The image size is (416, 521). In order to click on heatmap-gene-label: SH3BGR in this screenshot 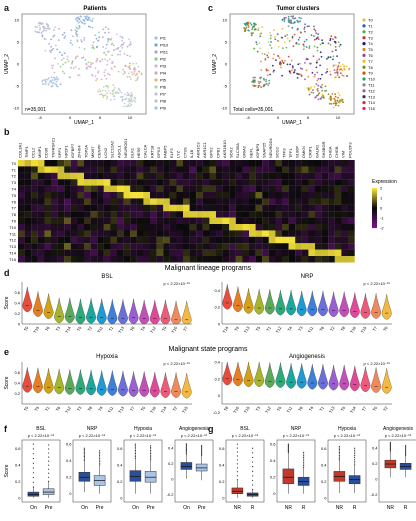, I will do `click(323, 149)`.